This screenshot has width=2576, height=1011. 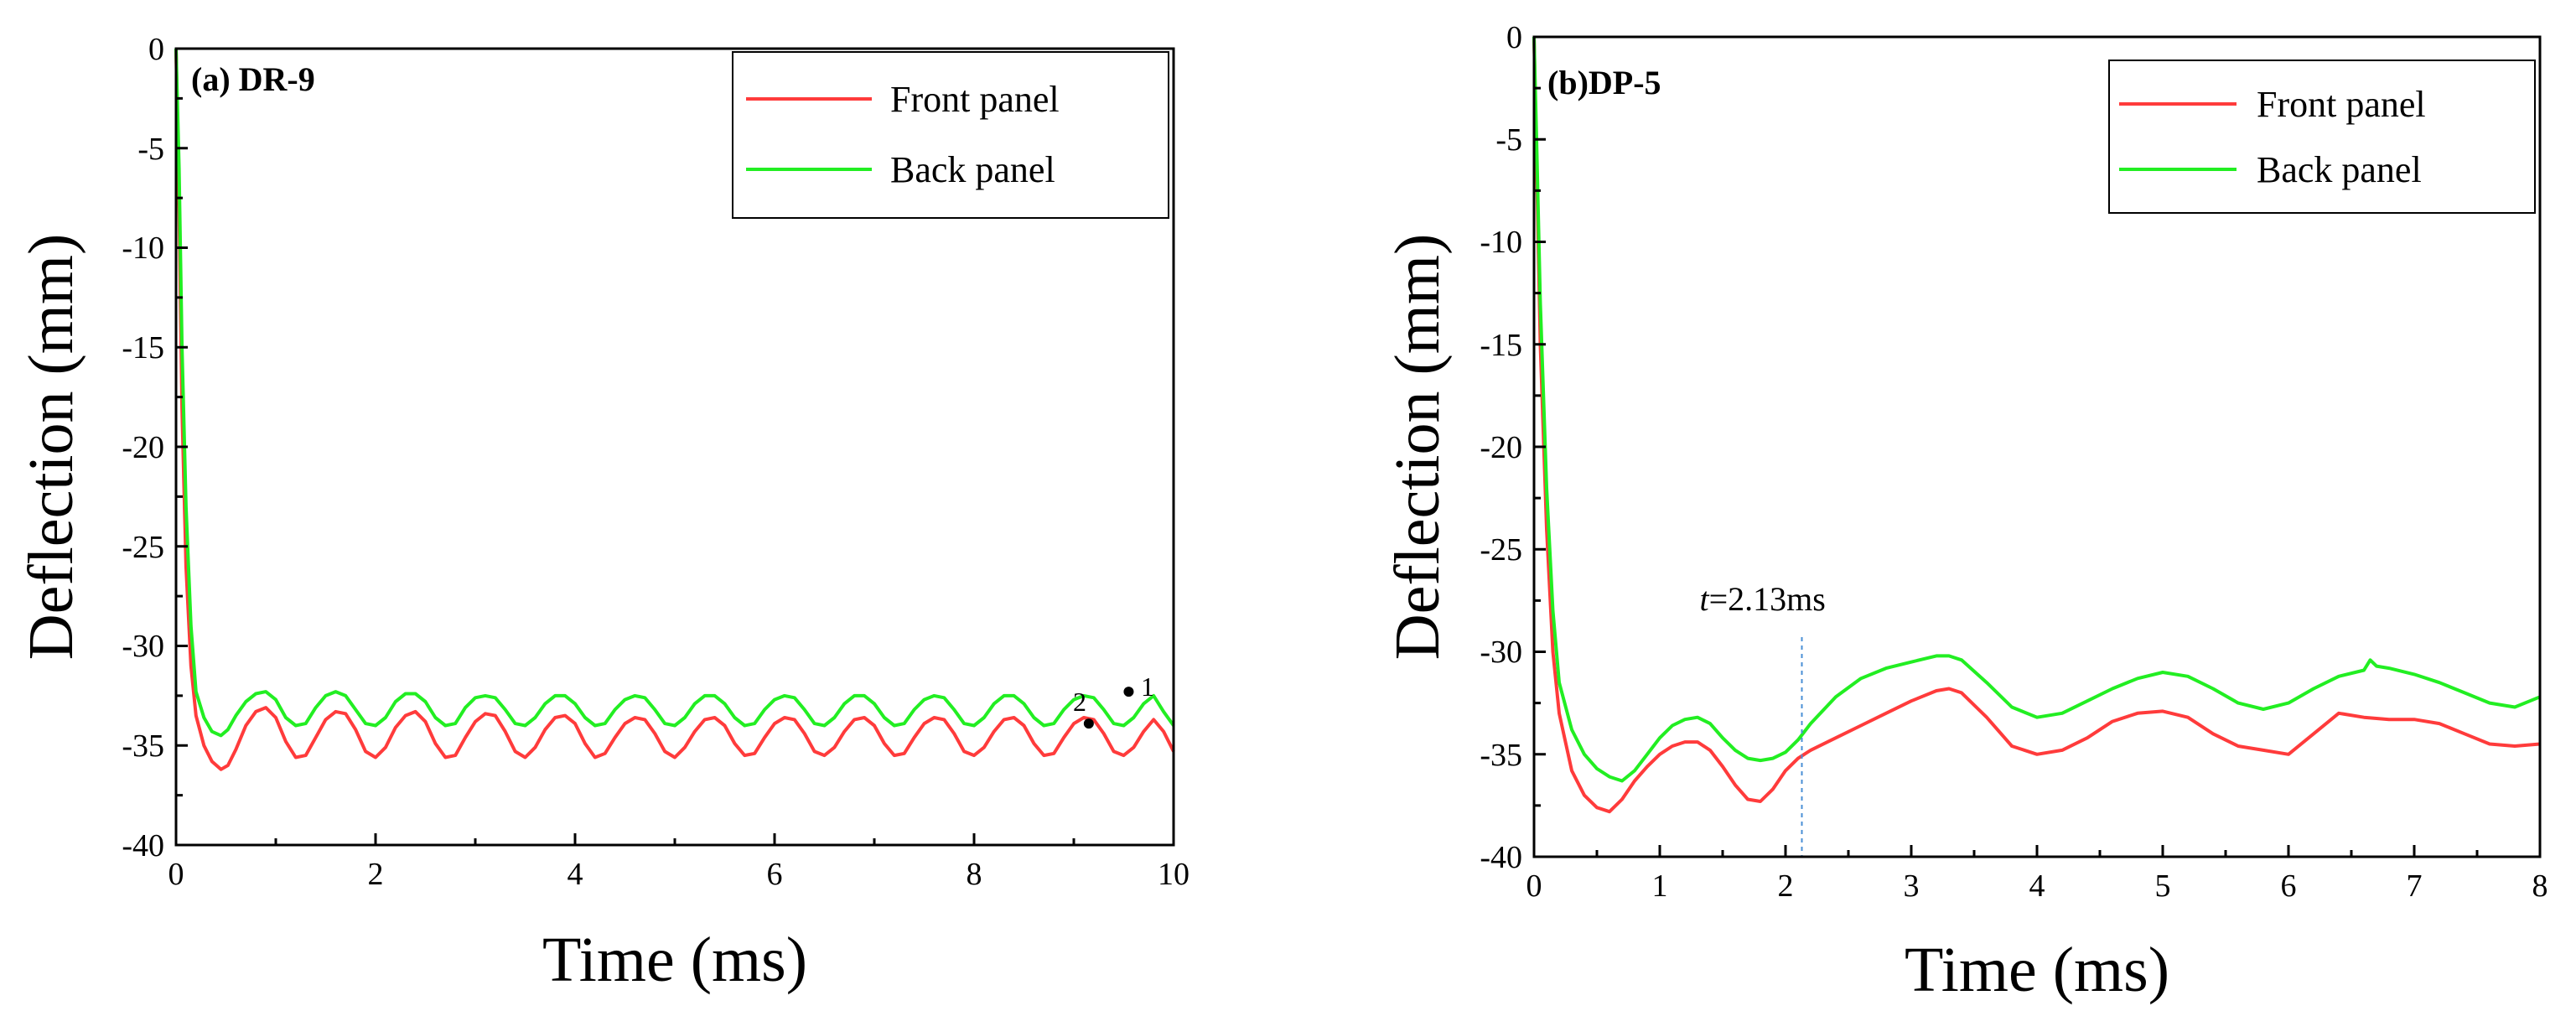 What do you see at coordinates (1501, 858) in the screenshot?
I see `chart-b-y-tick-label: -40` at bounding box center [1501, 858].